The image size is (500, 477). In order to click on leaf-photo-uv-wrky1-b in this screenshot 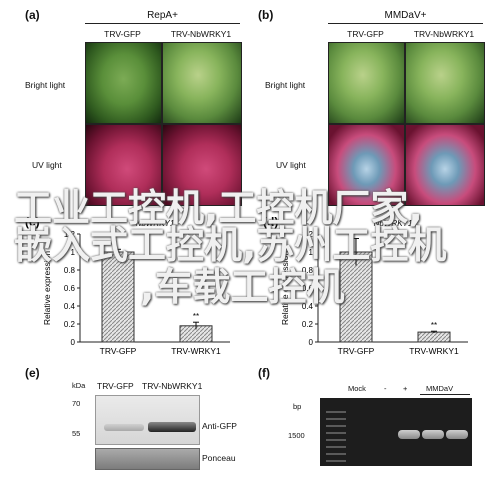, I will do `click(445, 165)`.